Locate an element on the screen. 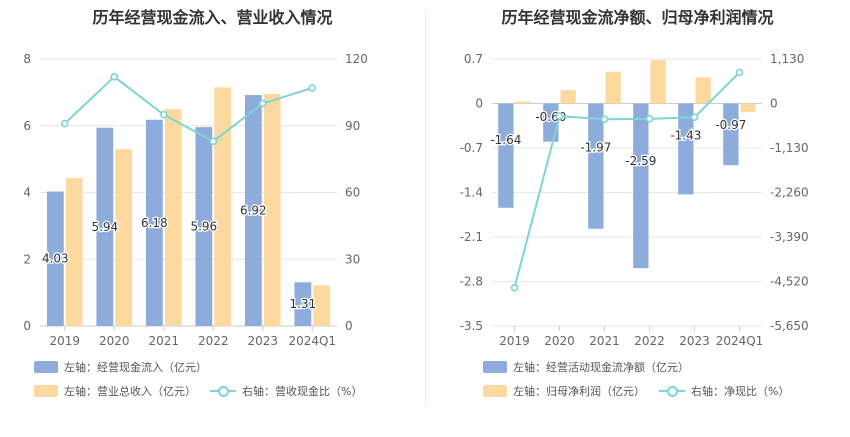  bar-data-label: 5.96 is located at coordinates (203, 227).